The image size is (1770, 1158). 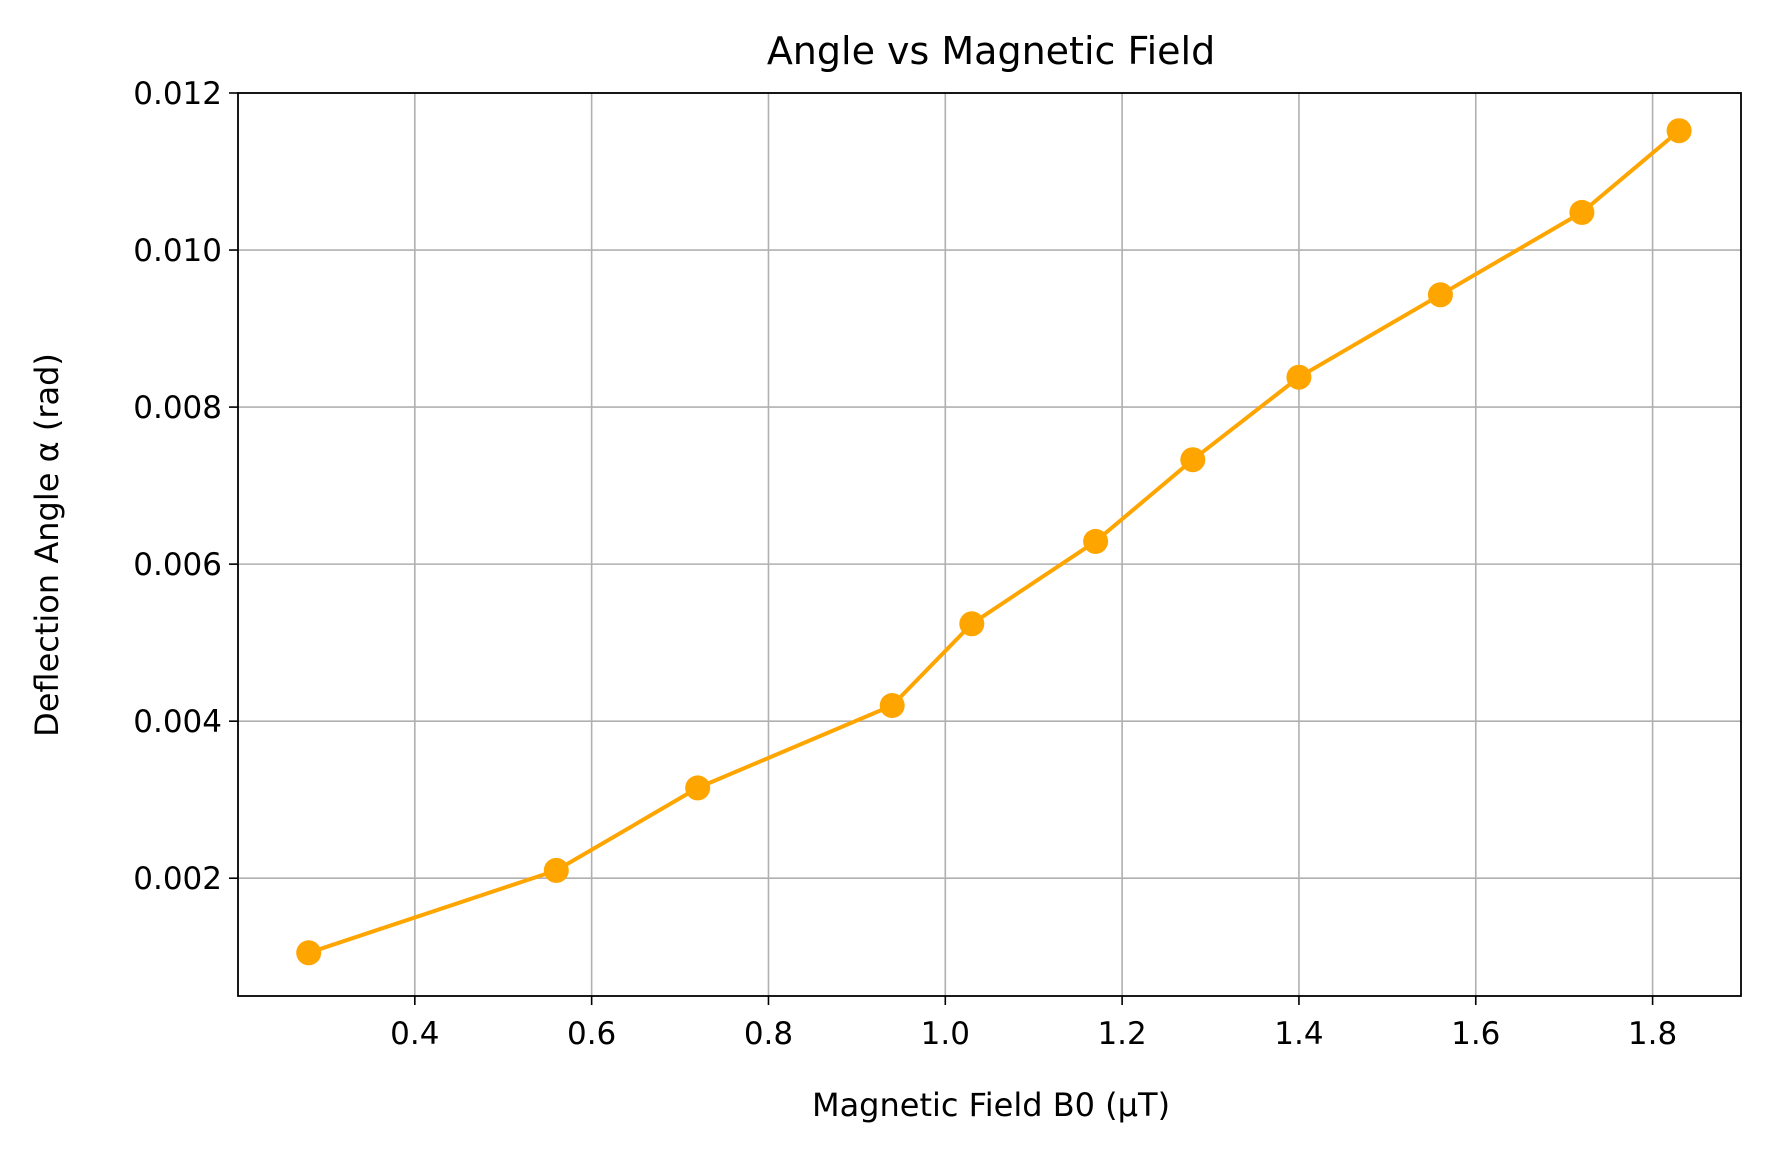 I want to click on x-axis-label: Magnetic Field B0 (μT), so click(x=991, y=1105).